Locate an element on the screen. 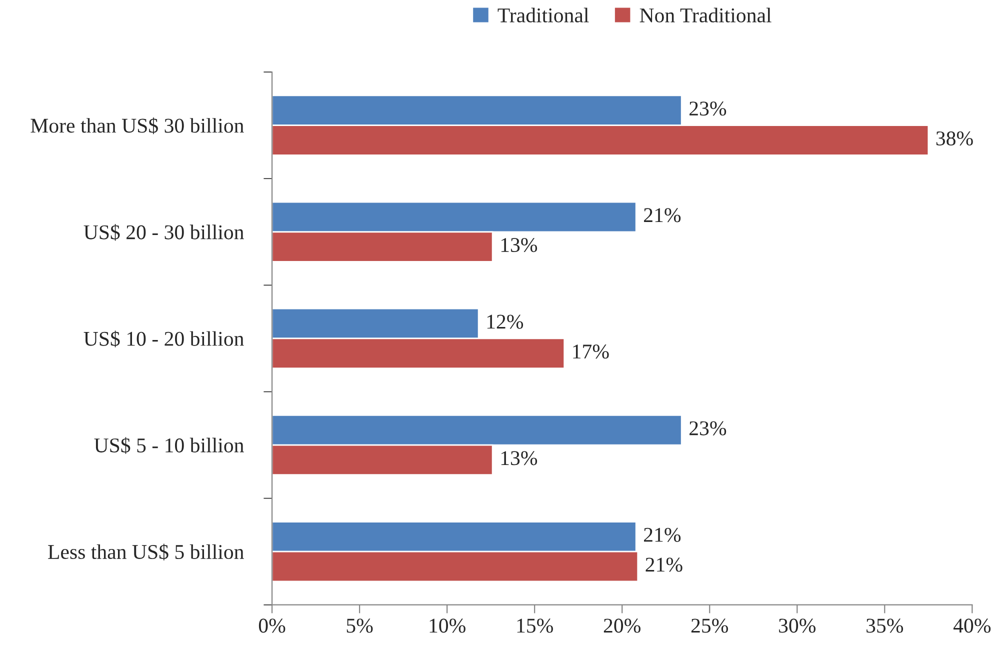  legend-label: Traditional is located at coordinates (543, 15).